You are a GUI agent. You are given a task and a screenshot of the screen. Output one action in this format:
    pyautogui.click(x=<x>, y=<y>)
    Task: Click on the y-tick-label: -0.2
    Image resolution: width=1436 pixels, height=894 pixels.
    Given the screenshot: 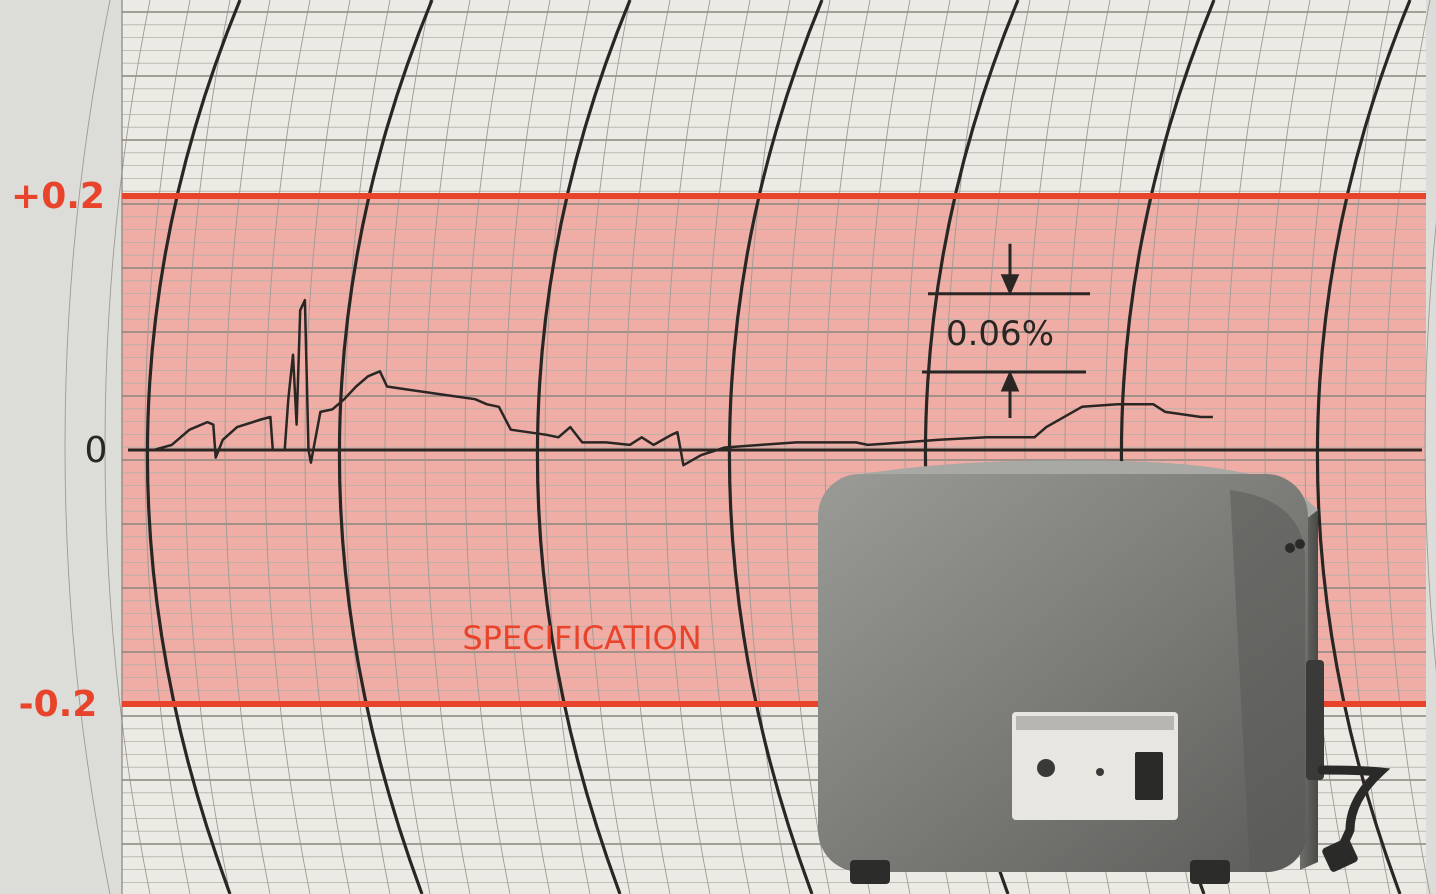 What is the action you would take?
    pyautogui.click(x=58, y=704)
    